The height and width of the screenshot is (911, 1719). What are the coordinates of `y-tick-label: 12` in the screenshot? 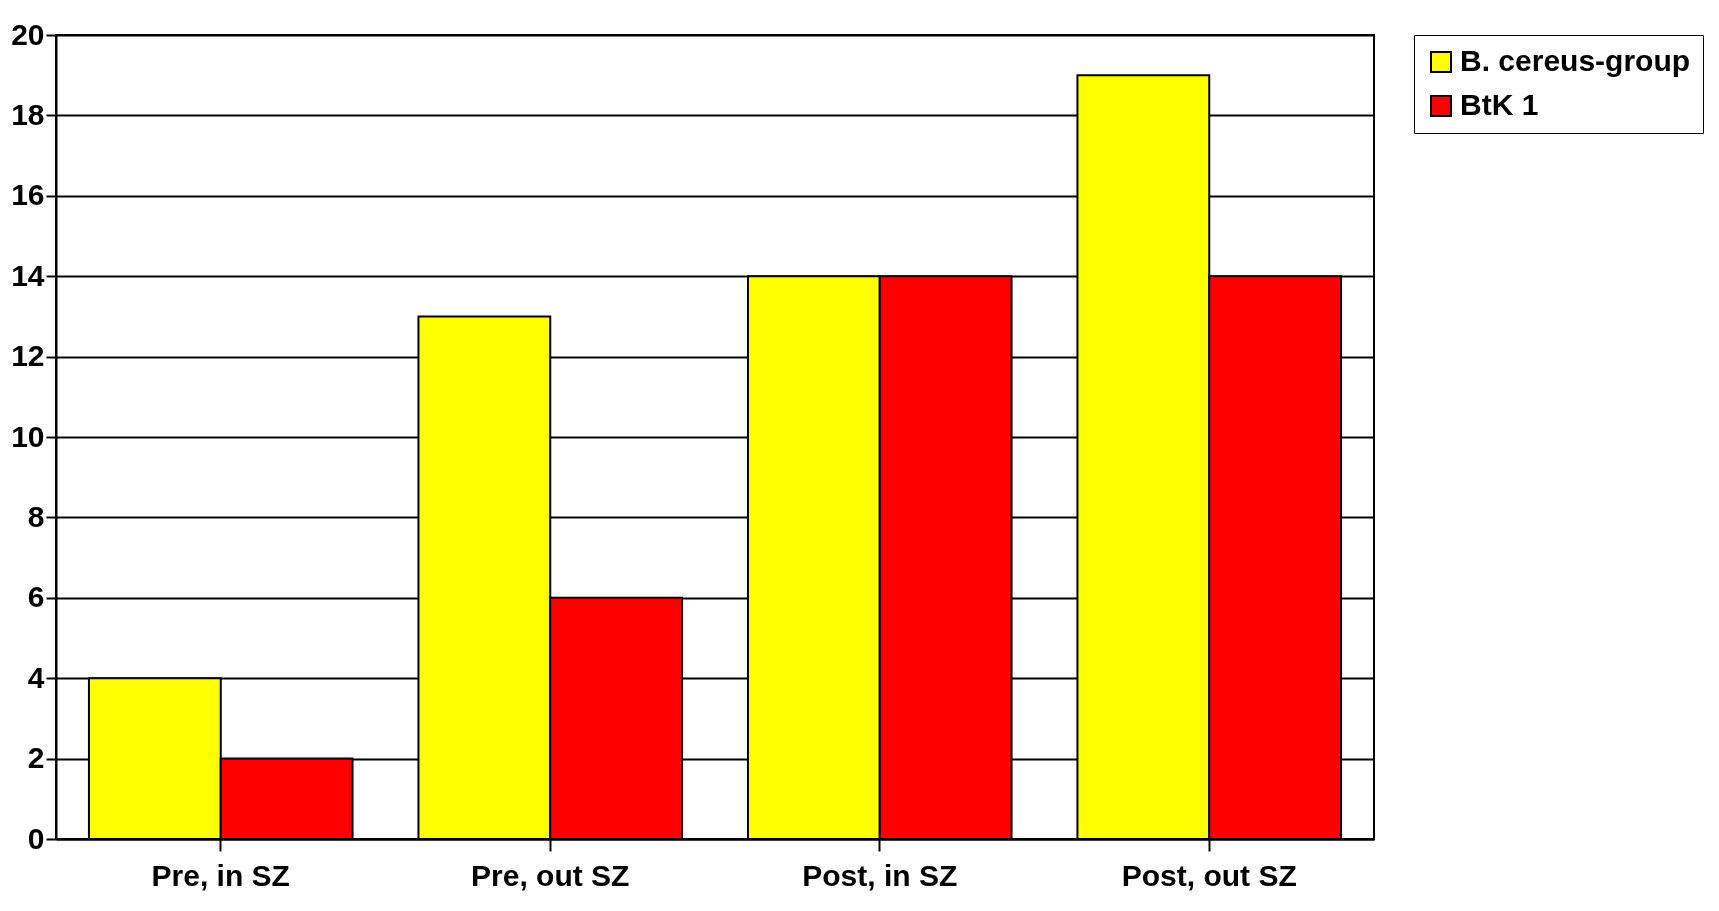 It's located at (28, 356).